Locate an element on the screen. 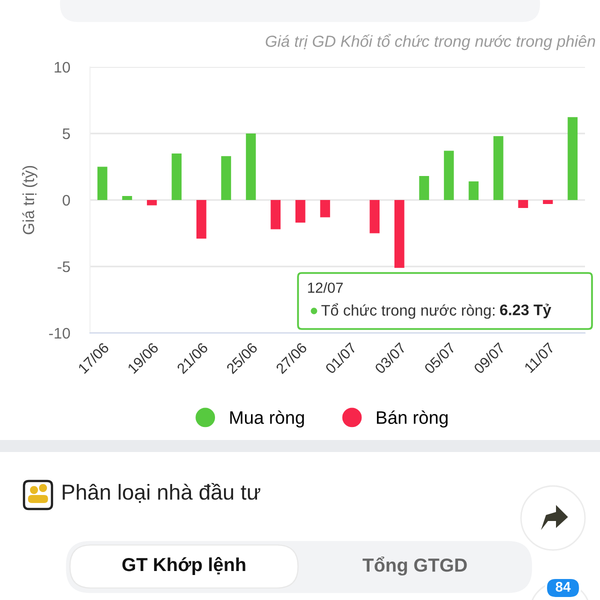 Image resolution: width=600 pixels, height=600 pixels. y-tick-label: -5 is located at coordinates (64, 267).